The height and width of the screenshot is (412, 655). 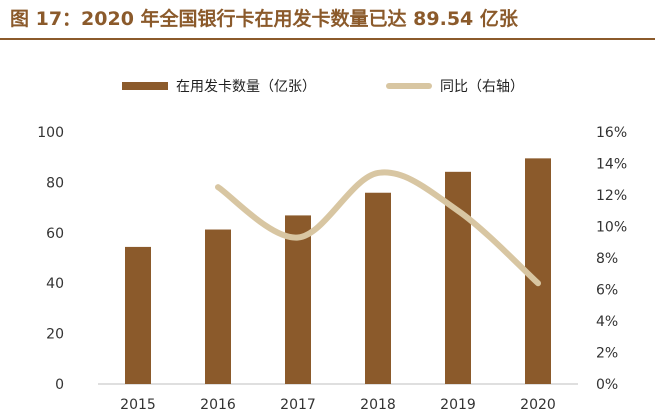 I want to click on legend-swatch-bar, so click(x=145, y=86).